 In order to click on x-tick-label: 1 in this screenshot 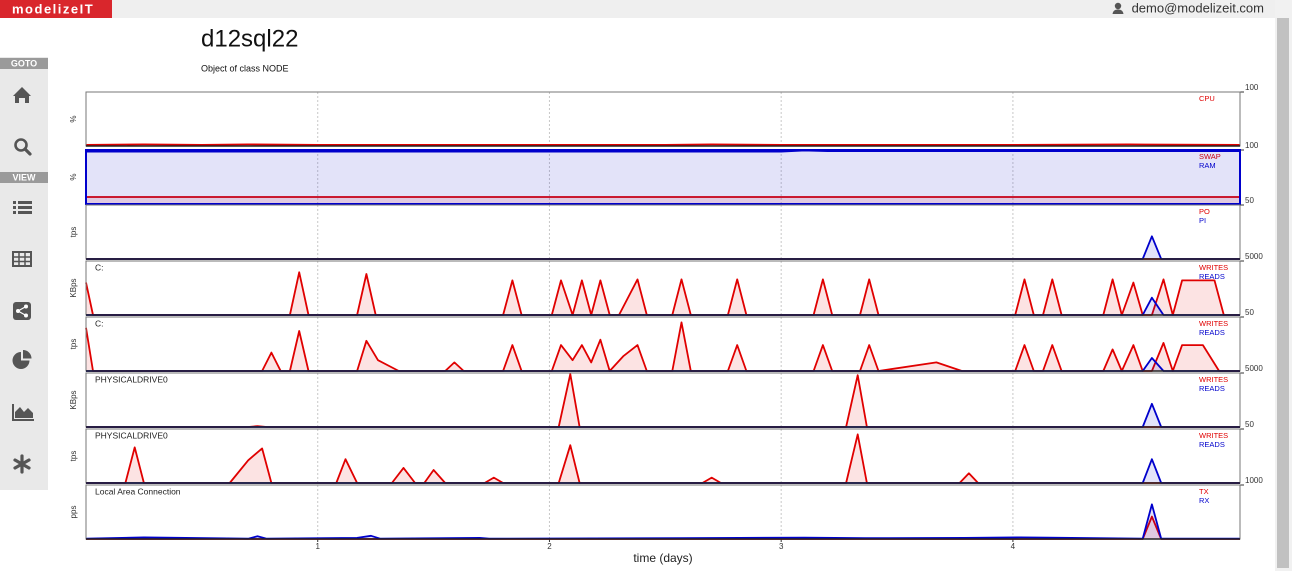, I will do `click(318, 546)`.